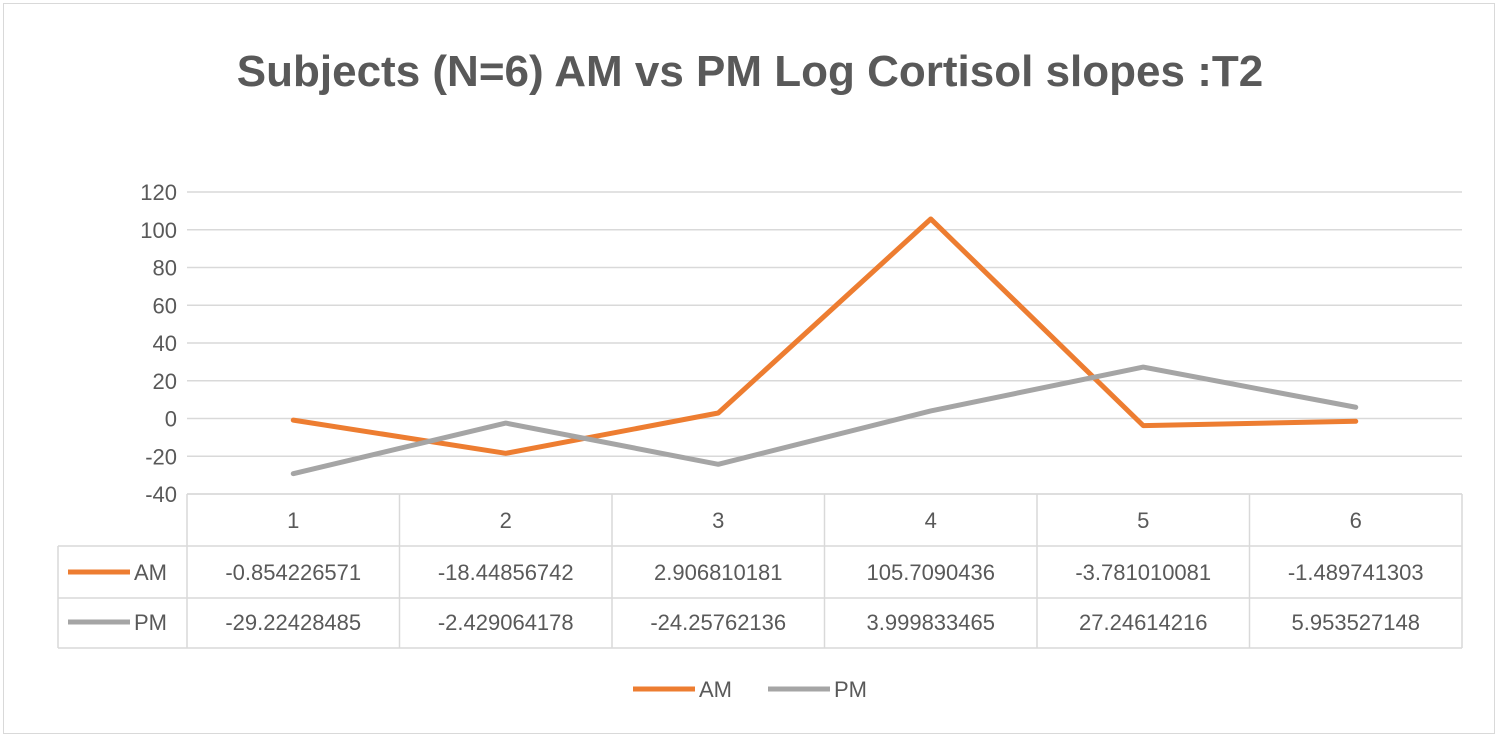 This screenshot has height=739, width=1500. I want to click on series-line-pm, so click(824, 420).